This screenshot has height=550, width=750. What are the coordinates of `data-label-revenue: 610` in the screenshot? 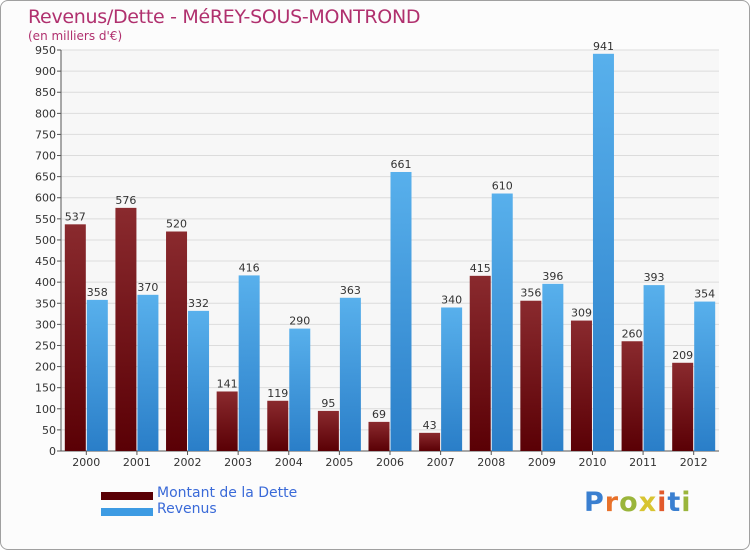 It's located at (502, 186).